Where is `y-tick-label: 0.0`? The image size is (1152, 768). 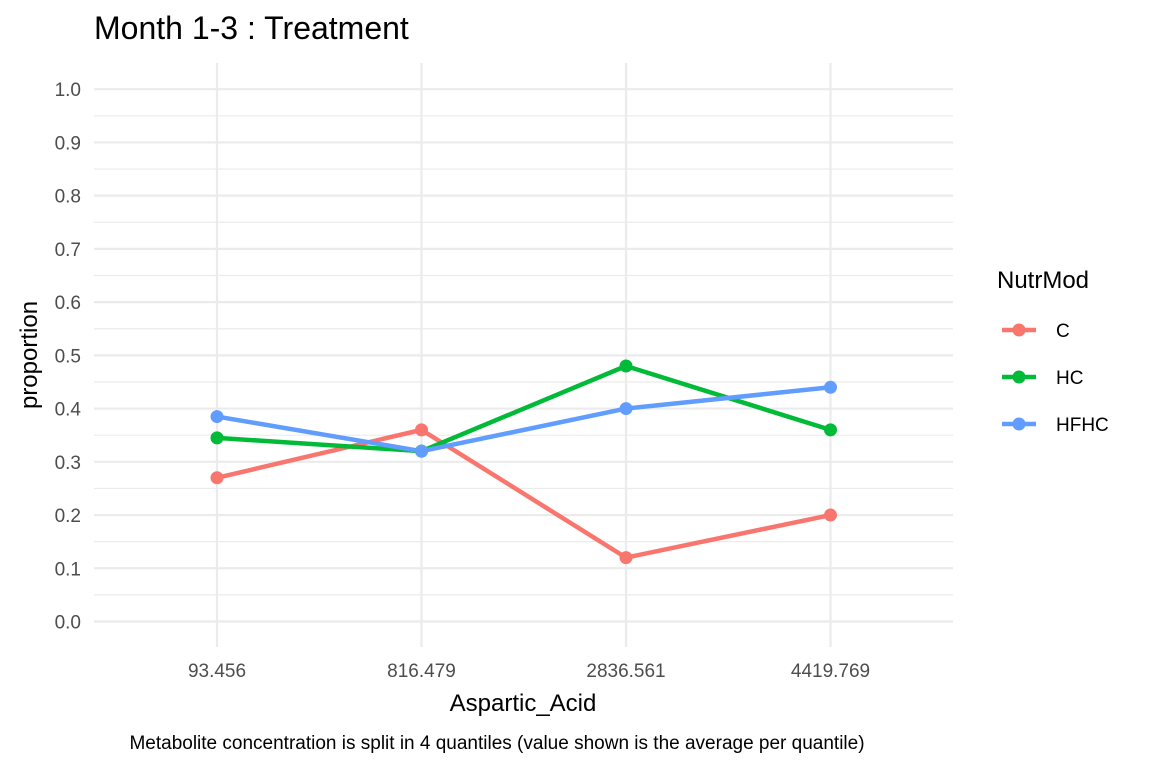
y-tick-label: 0.0 is located at coordinates (68, 623).